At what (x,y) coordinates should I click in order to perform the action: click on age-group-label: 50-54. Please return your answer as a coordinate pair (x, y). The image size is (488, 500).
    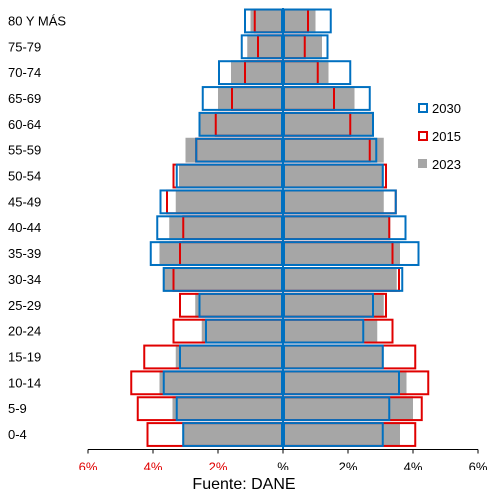
    Looking at the image, I should click on (24, 176).